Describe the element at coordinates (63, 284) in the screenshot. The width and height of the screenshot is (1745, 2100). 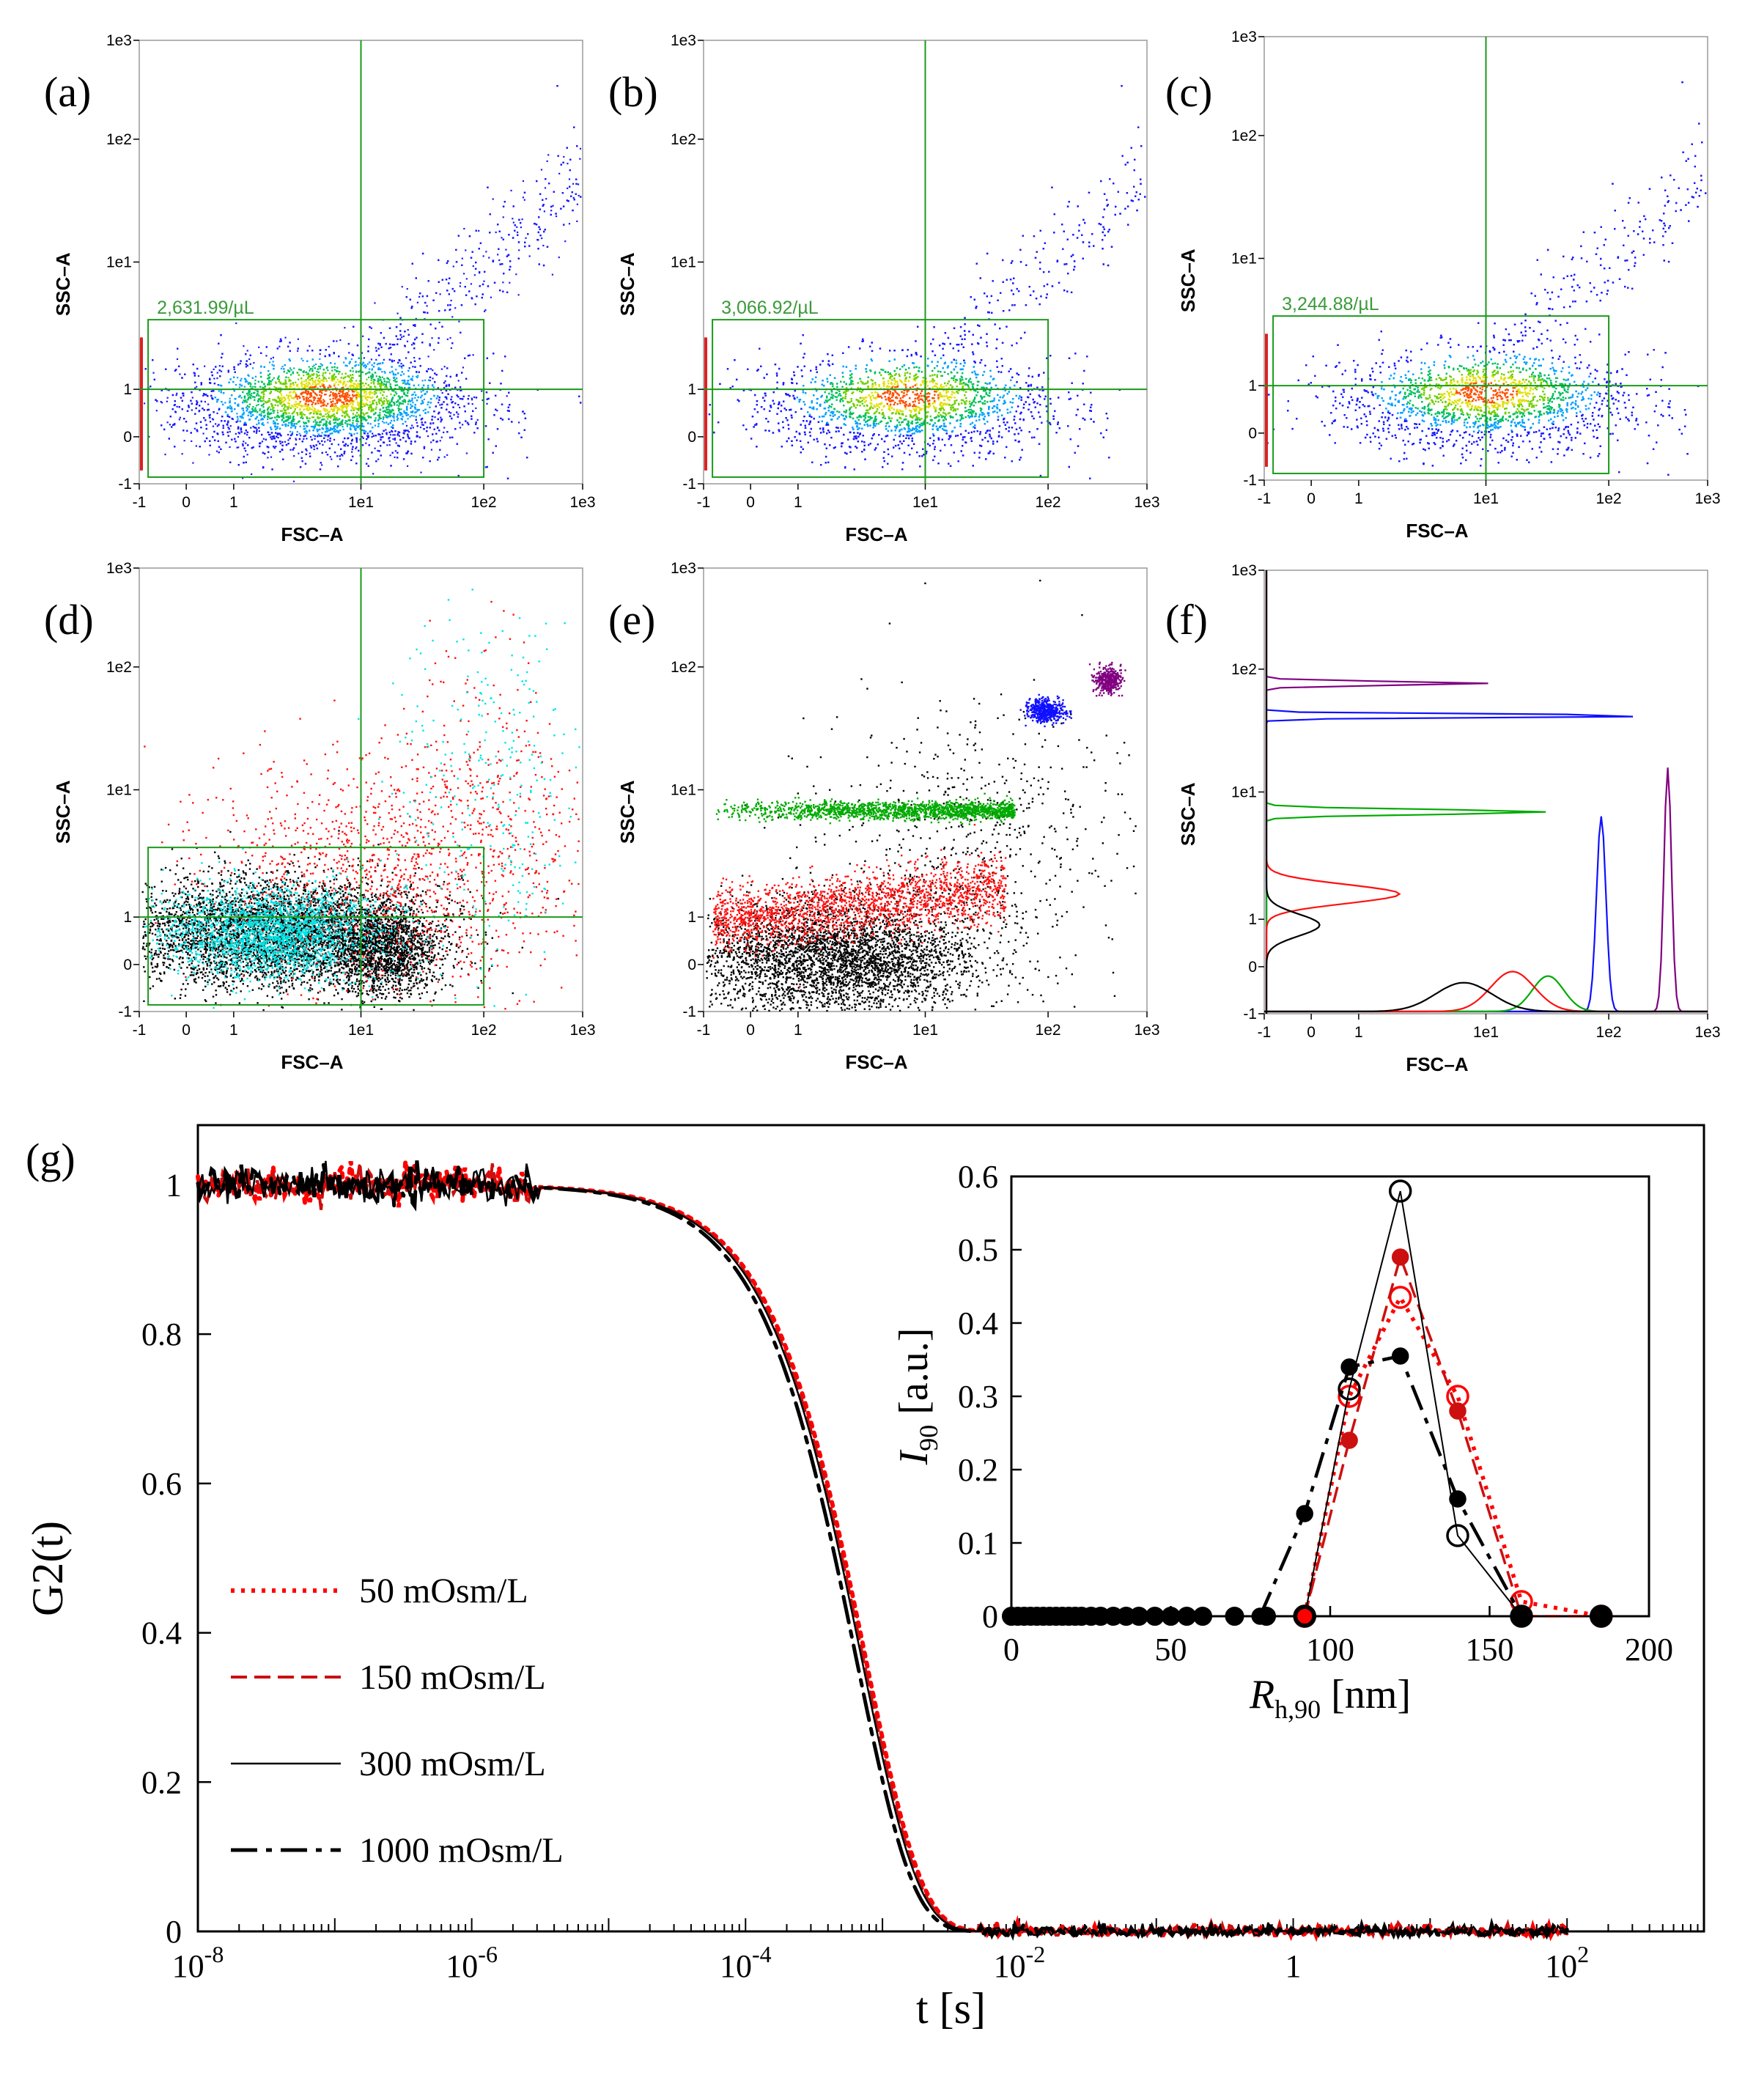
I see `y-axis-label: SSC–A` at that location.